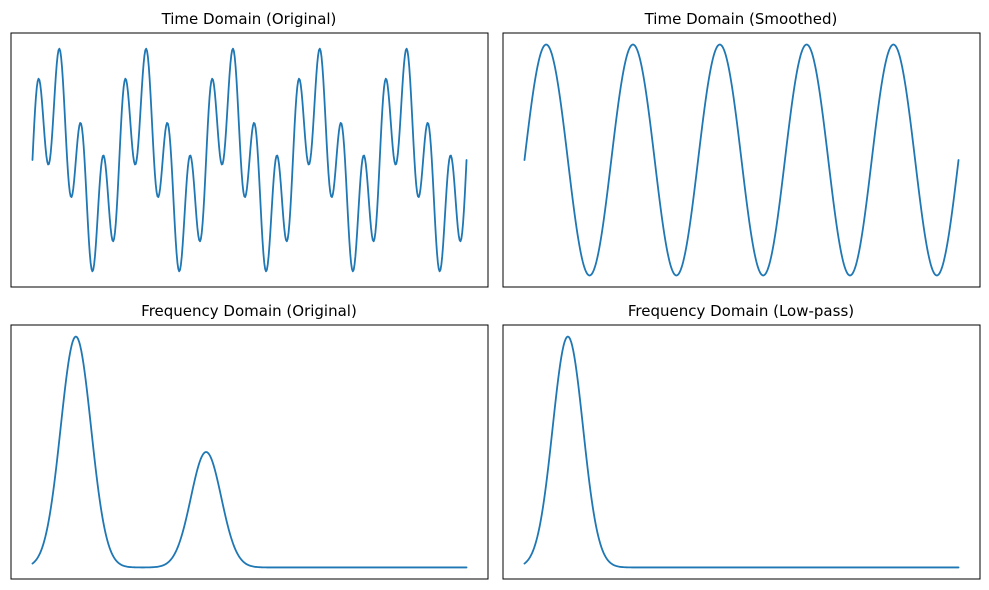  What do you see at coordinates (249, 19) in the screenshot?
I see `panel-title: Time Domain (Original)` at bounding box center [249, 19].